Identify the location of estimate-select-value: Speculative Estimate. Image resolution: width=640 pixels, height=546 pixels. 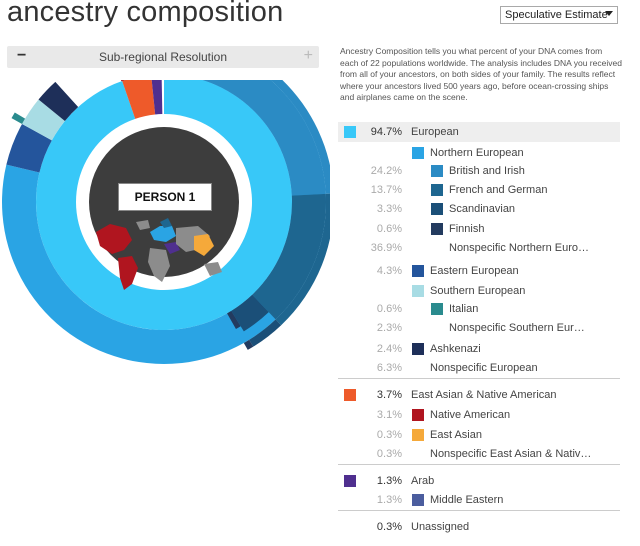
(556, 15).